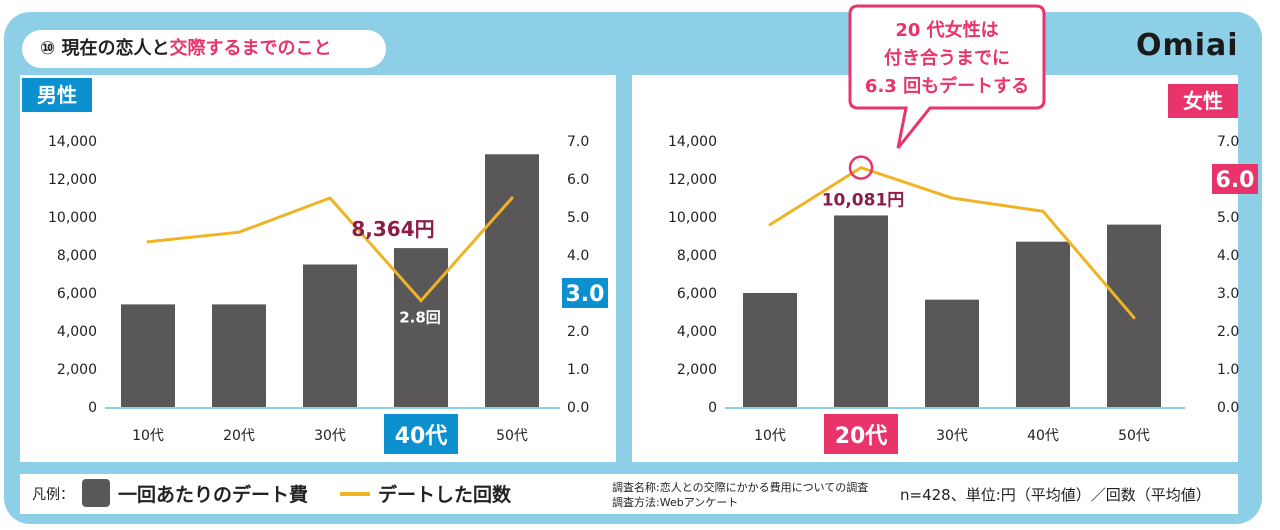  Describe the element at coordinates (692, 180) in the screenshot. I see `female-left-tick-label: 12,000` at that location.